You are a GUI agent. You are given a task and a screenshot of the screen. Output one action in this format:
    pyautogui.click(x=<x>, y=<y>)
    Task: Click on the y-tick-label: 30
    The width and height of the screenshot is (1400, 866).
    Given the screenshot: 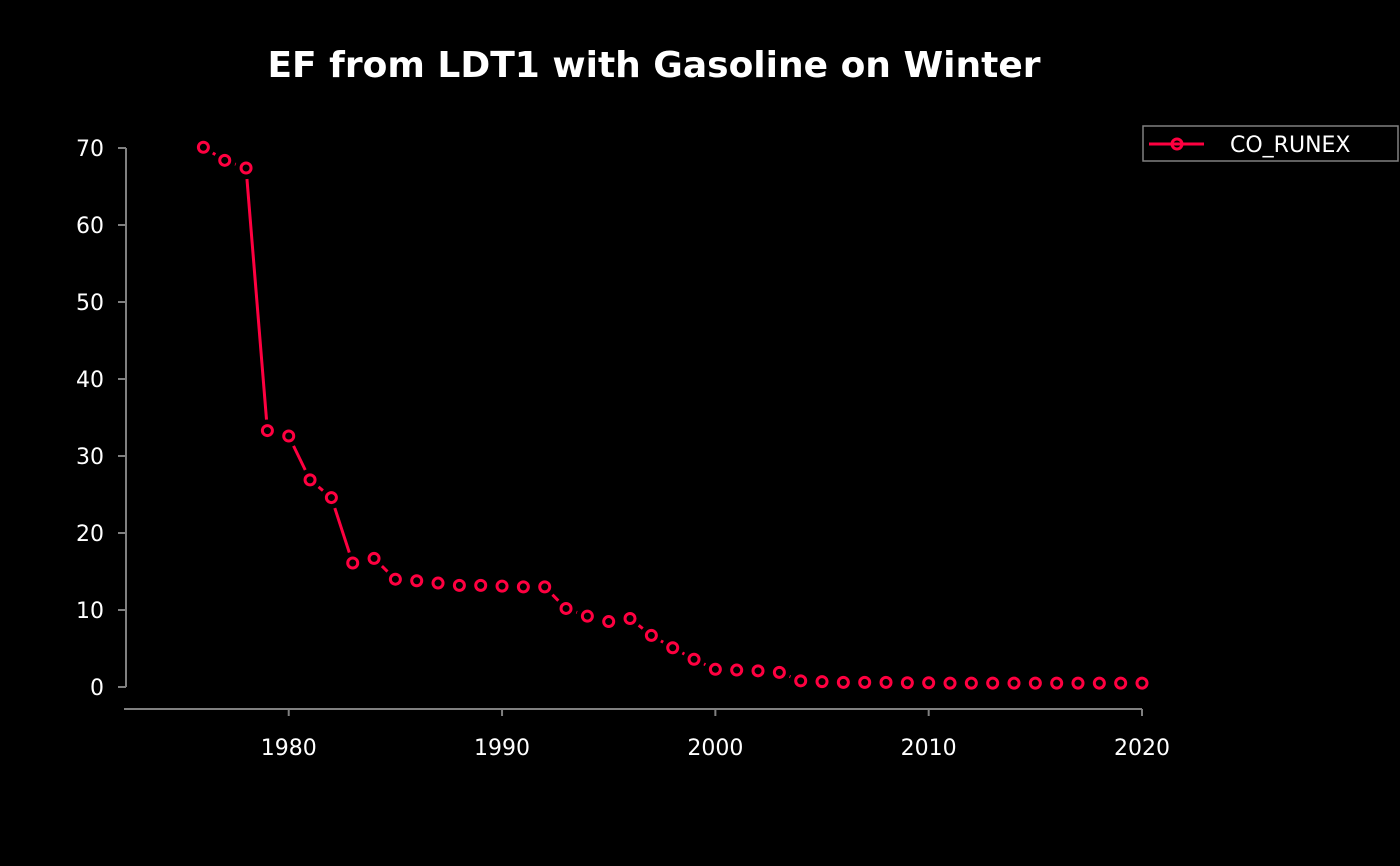 What is the action you would take?
    pyautogui.click(x=90, y=457)
    